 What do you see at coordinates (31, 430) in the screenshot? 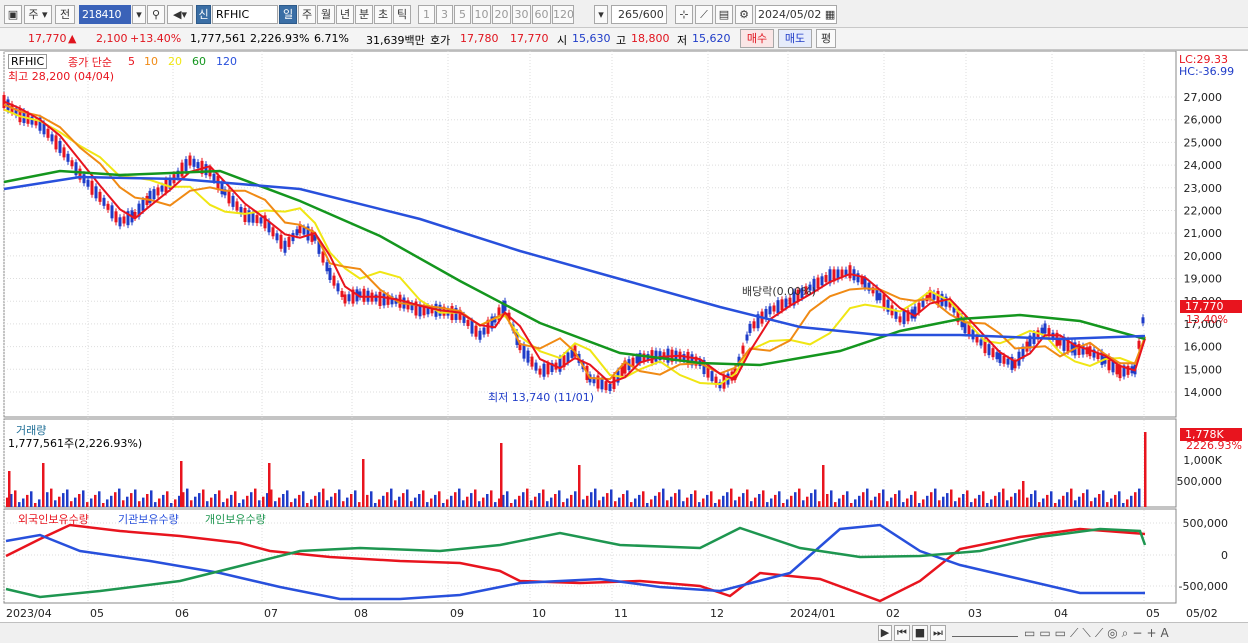
I see `volume-title: 거래량` at bounding box center [31, 430].